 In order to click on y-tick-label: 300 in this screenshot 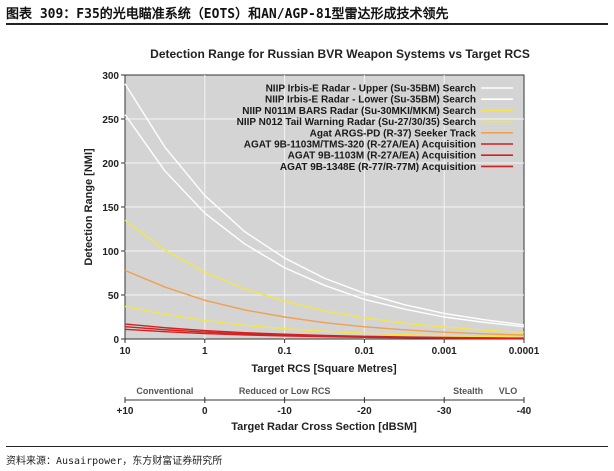, I will do `click(110, 76)`.